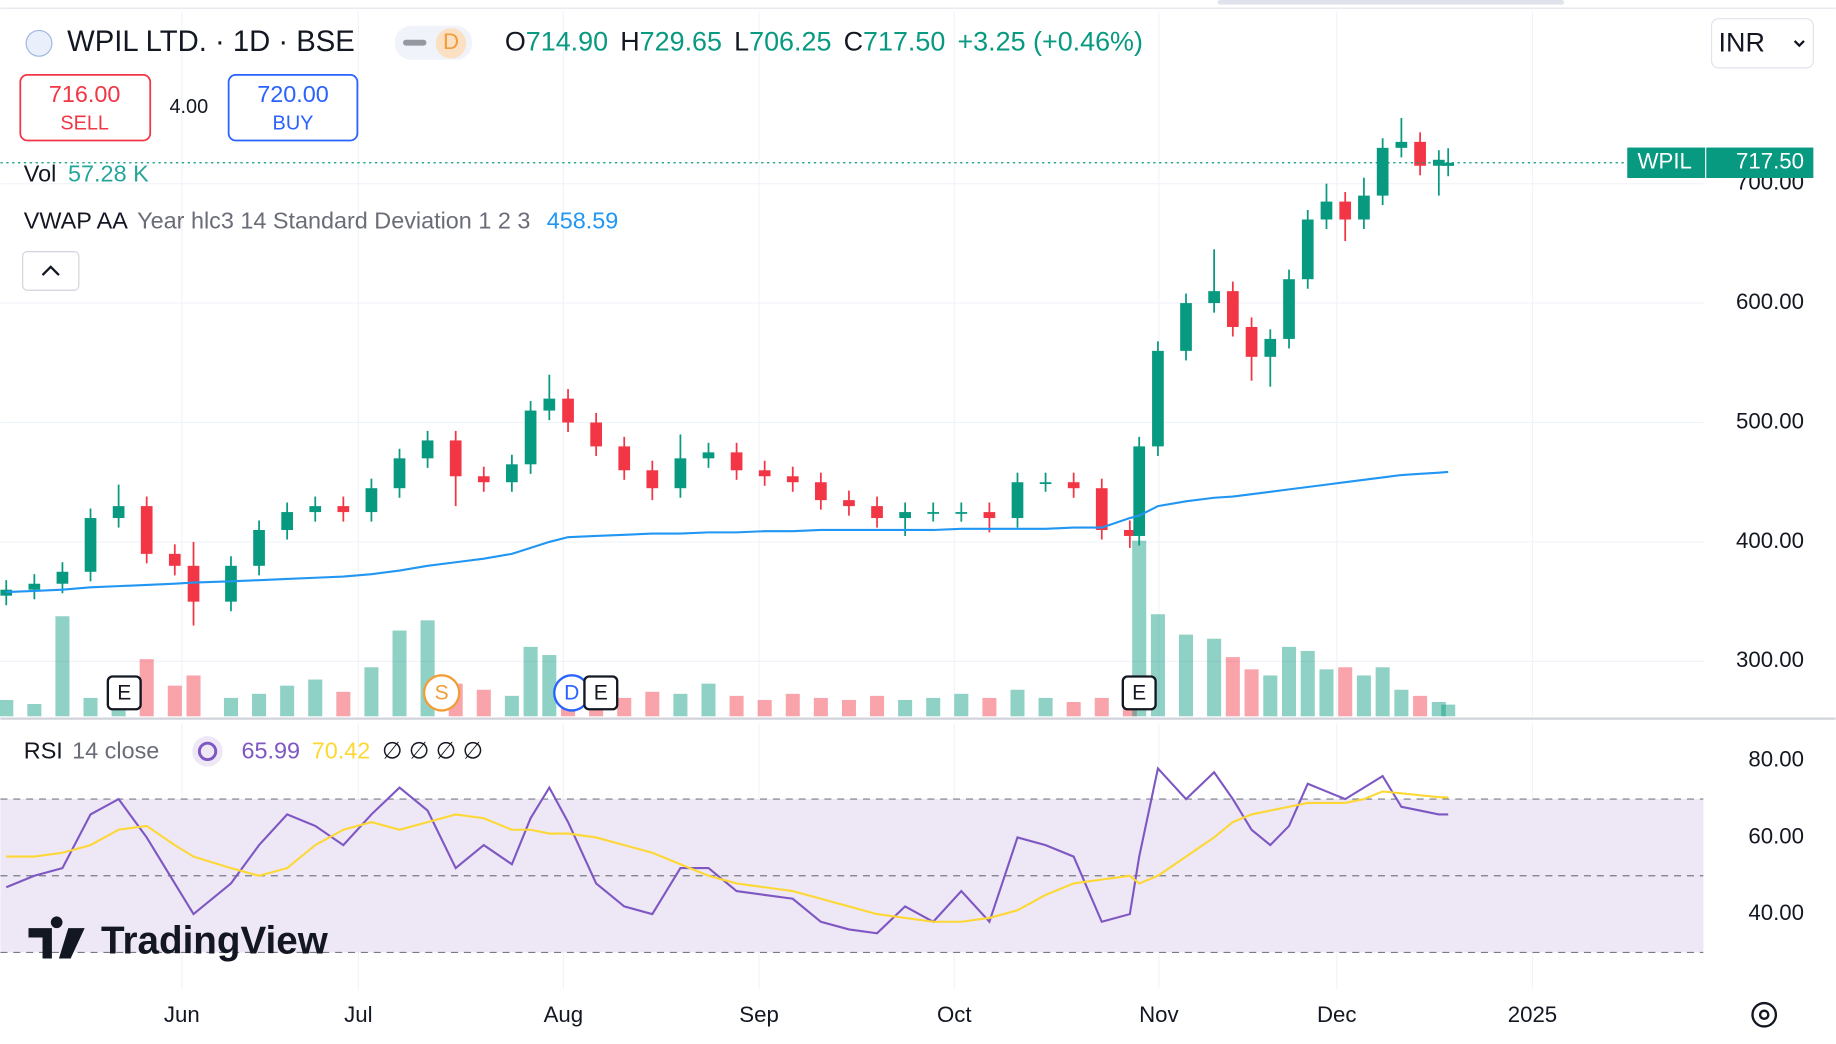  Describe the element at coordinates (85, 108) in the screenshot. I see `sell-button` at that location.